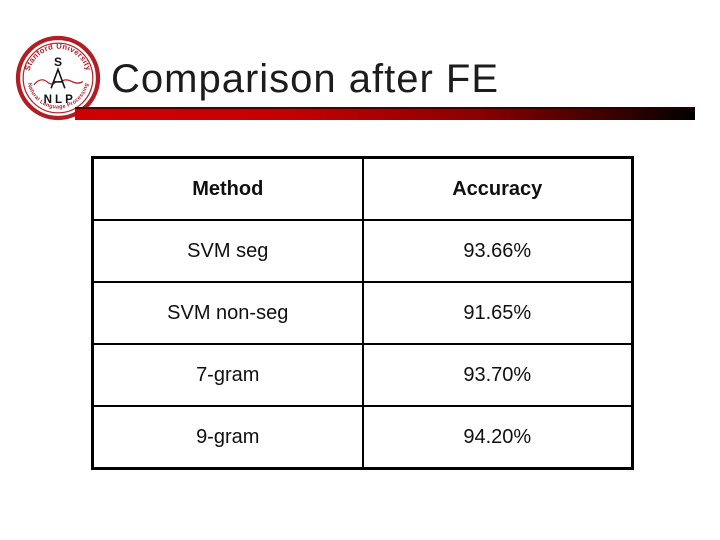 The image size is (720, 540). I want to click on logo-ridge-right, so click(72, 81).